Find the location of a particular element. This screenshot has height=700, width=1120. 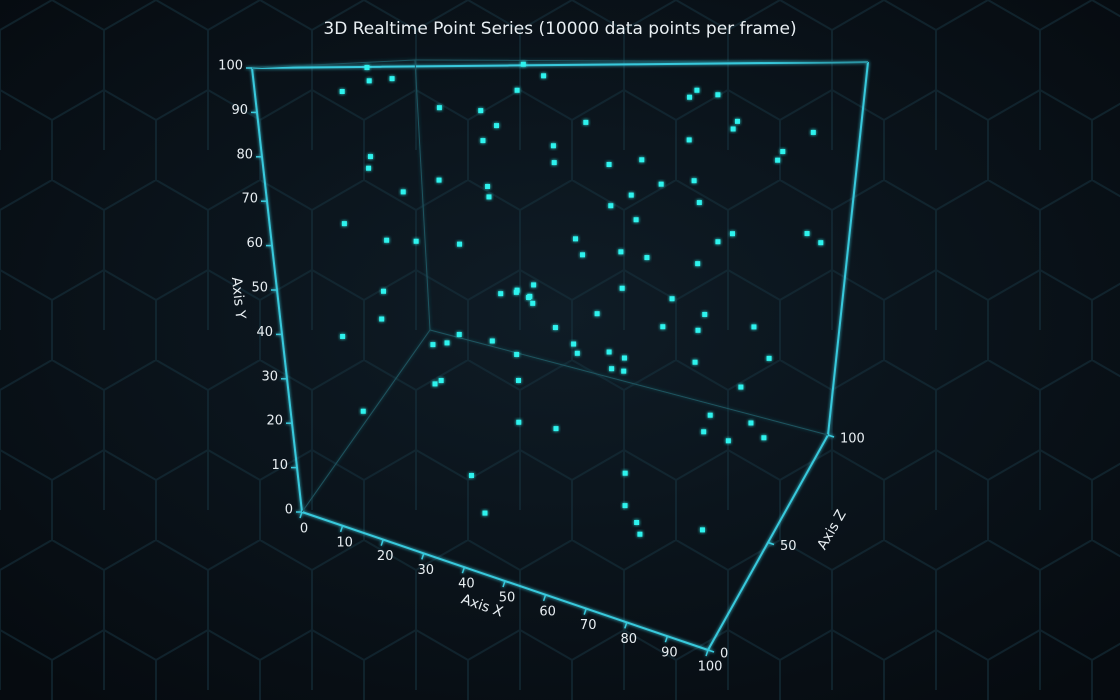

x-tick-label: 10 is located at coordinates (344, 542).